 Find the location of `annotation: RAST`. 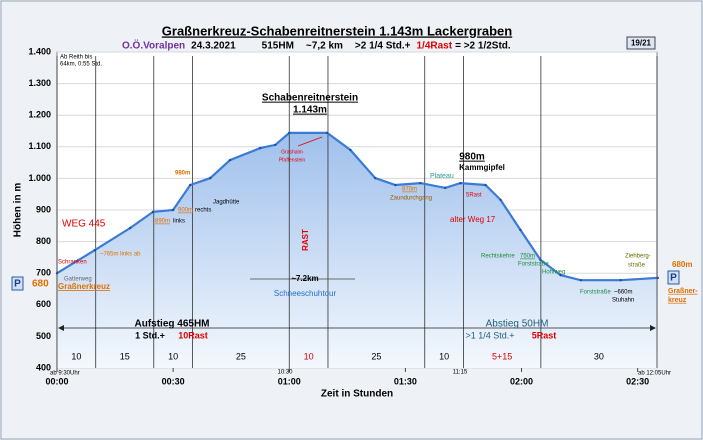

annotation: RAST is located at coordinates (305, 240).